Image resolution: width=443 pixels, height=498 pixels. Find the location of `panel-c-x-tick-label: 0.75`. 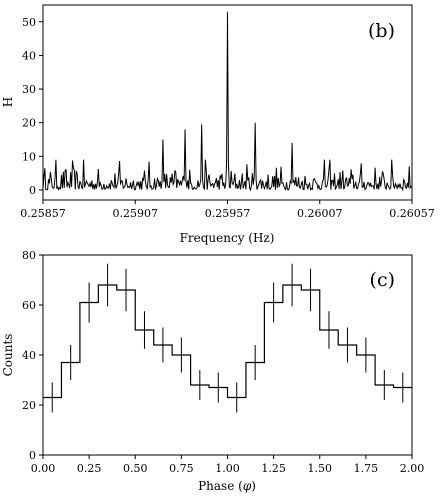

panel-c-x-tick-label: 0.75 is located at coordinates (181, 468).